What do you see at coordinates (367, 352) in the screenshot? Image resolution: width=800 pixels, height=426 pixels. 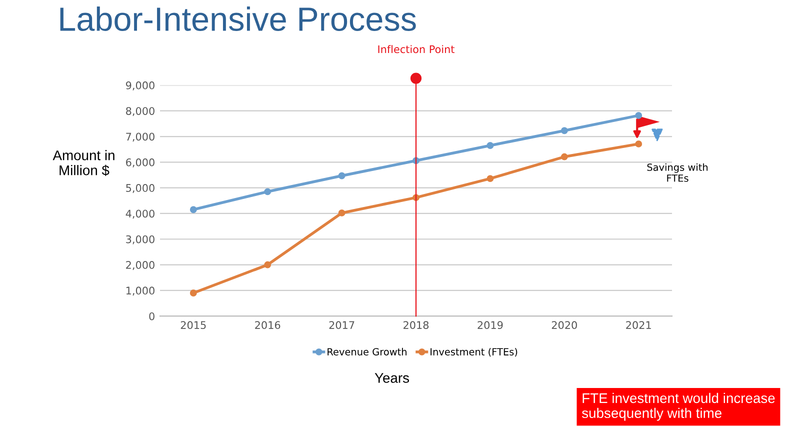 I see `legend-label: Revenue Growth` at bounding box center [367, 352].